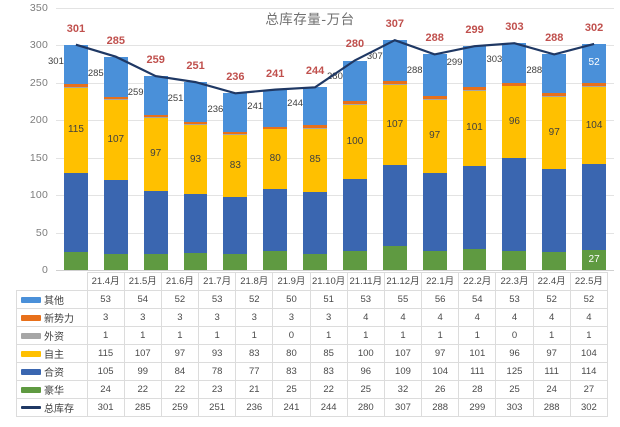  I want to click on stacked-bar: 85, so click(315, 178).